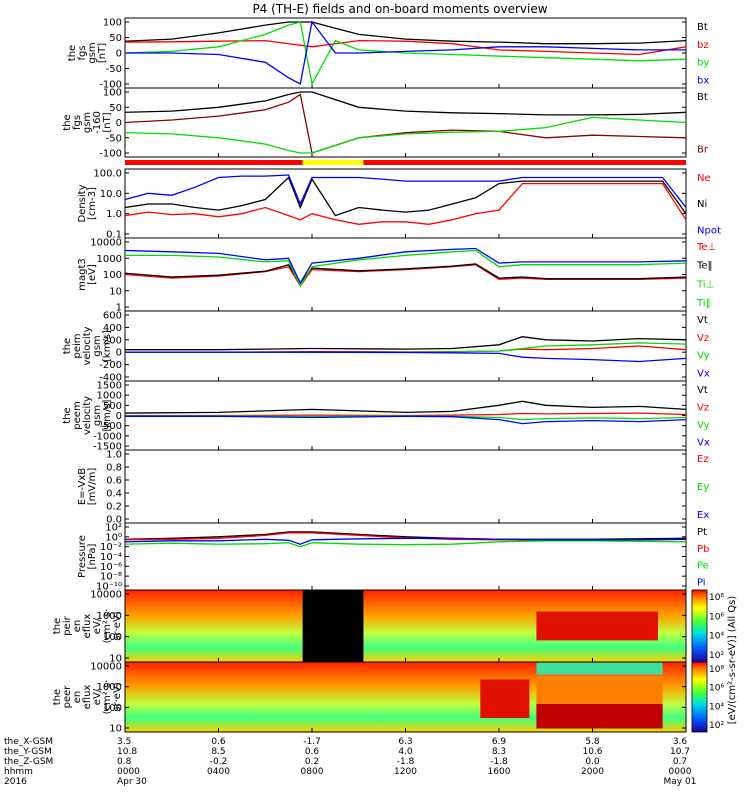 Image resolution: width=750 pixels, height=800 pixels. Describe the element at coordinates (97, 122) in the screenshot. I see `y-axis-label: -160` at that location.